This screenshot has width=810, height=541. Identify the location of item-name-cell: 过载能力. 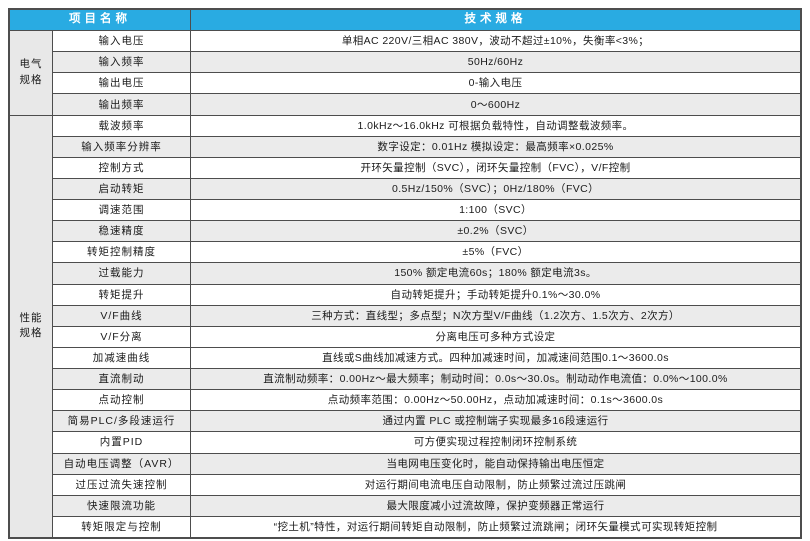
(121, 273).